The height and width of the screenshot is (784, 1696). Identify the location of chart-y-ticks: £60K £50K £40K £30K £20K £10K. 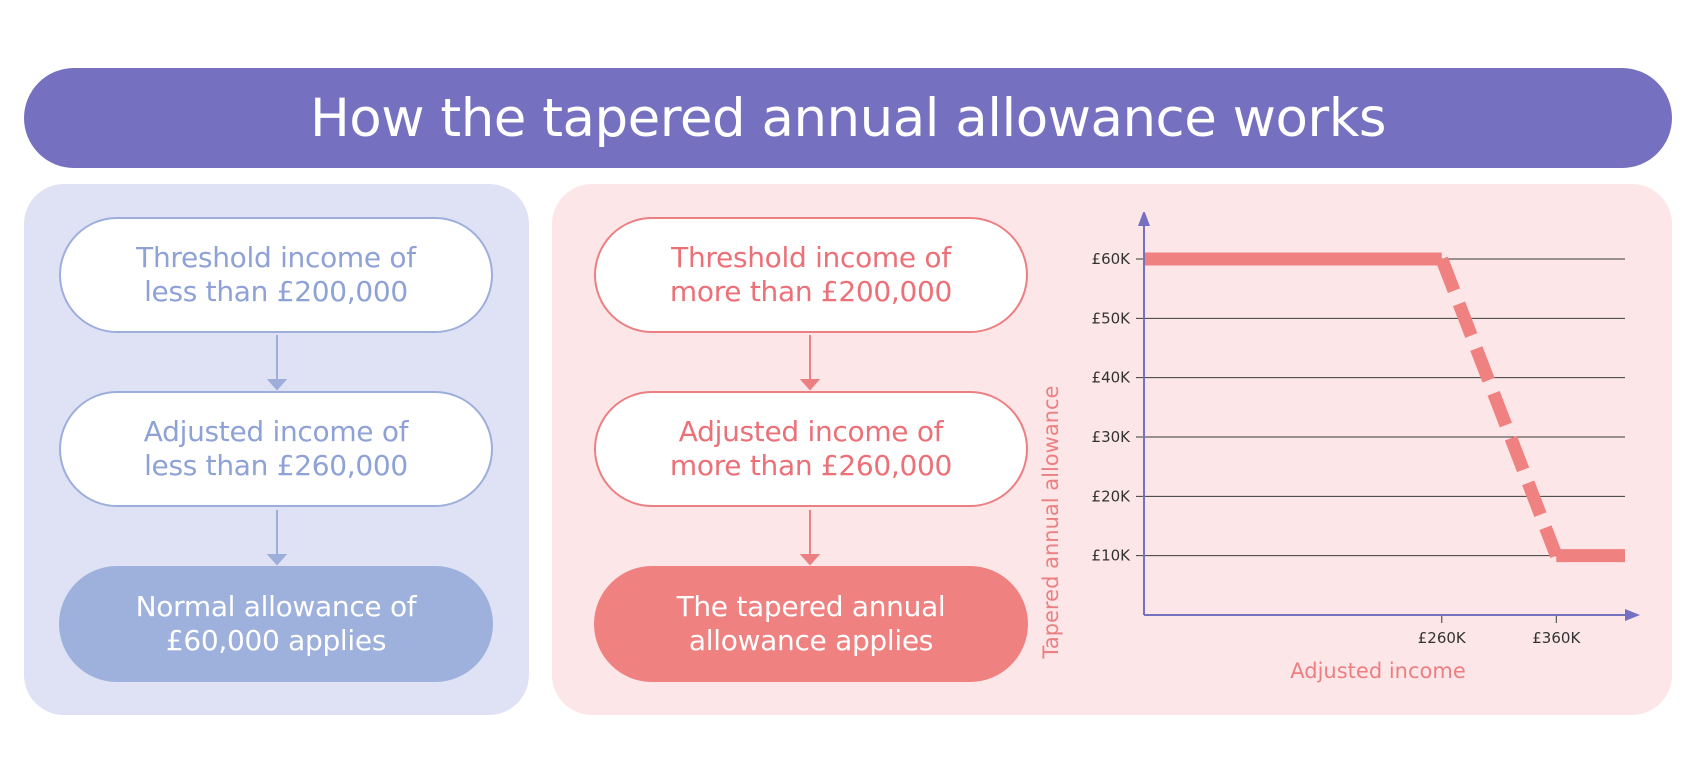
(1112, 407).